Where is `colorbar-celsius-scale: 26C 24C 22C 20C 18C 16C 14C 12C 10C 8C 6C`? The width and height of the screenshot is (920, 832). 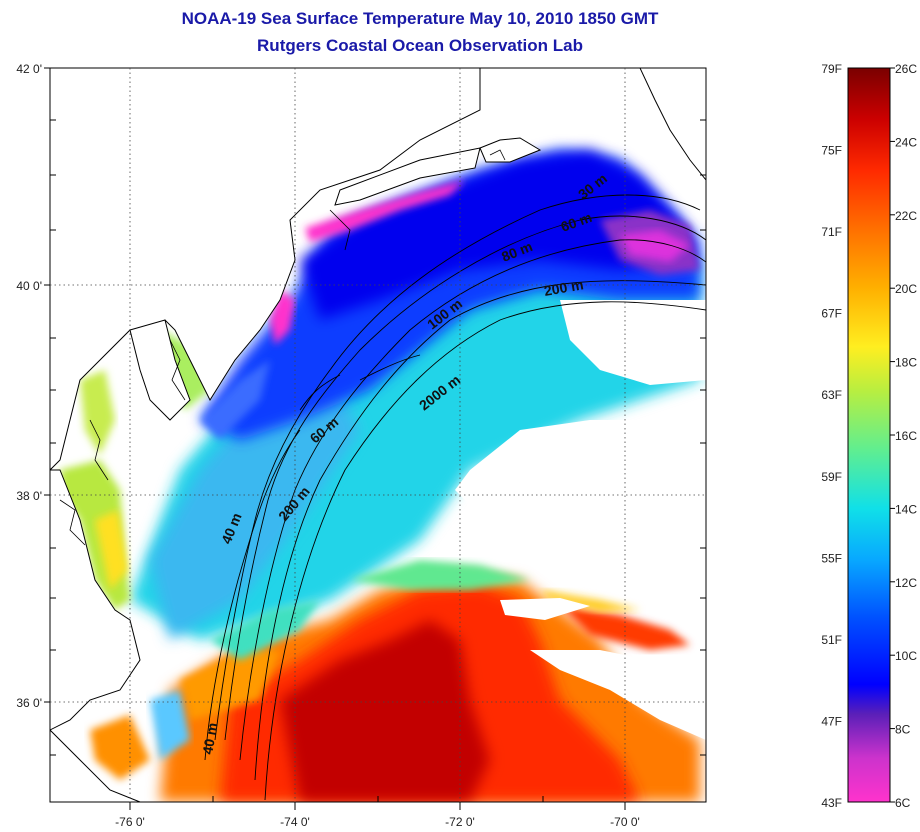 colorbar-celsius-scale: 26C 24C 22C 20C 18C 16C 14C 12C 10C 8C 6C is located at coordinates (903, 436).